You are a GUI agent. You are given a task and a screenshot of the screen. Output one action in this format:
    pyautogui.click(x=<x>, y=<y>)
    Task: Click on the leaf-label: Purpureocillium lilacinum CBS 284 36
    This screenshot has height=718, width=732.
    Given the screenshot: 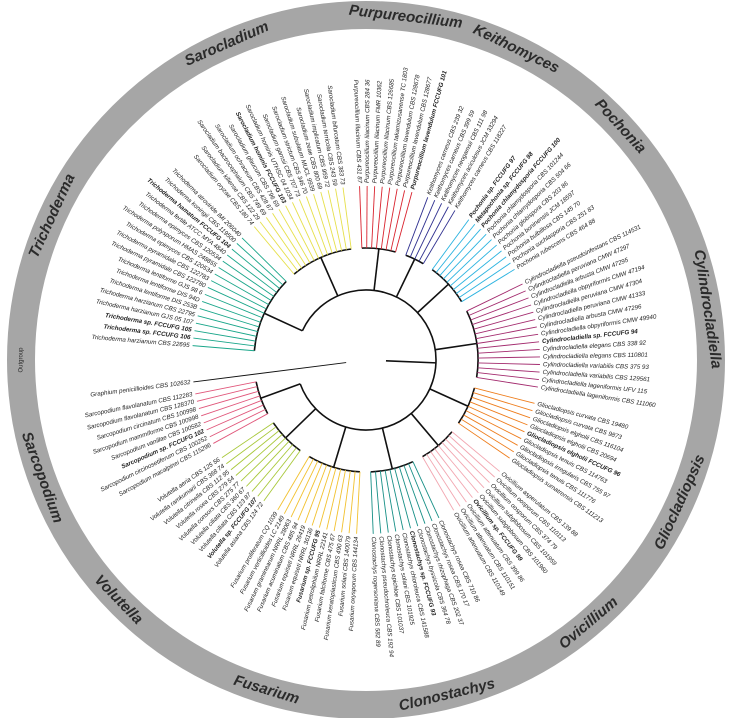 What is the action you would take?
    pyautogui.click(x=368, y=131)
    